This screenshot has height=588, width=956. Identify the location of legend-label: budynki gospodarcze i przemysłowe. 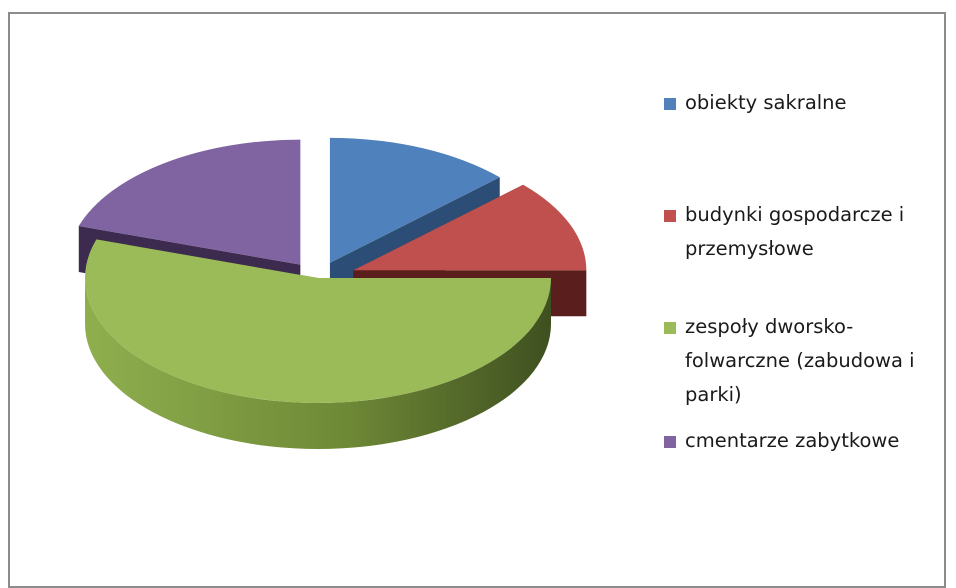
(795, 231).